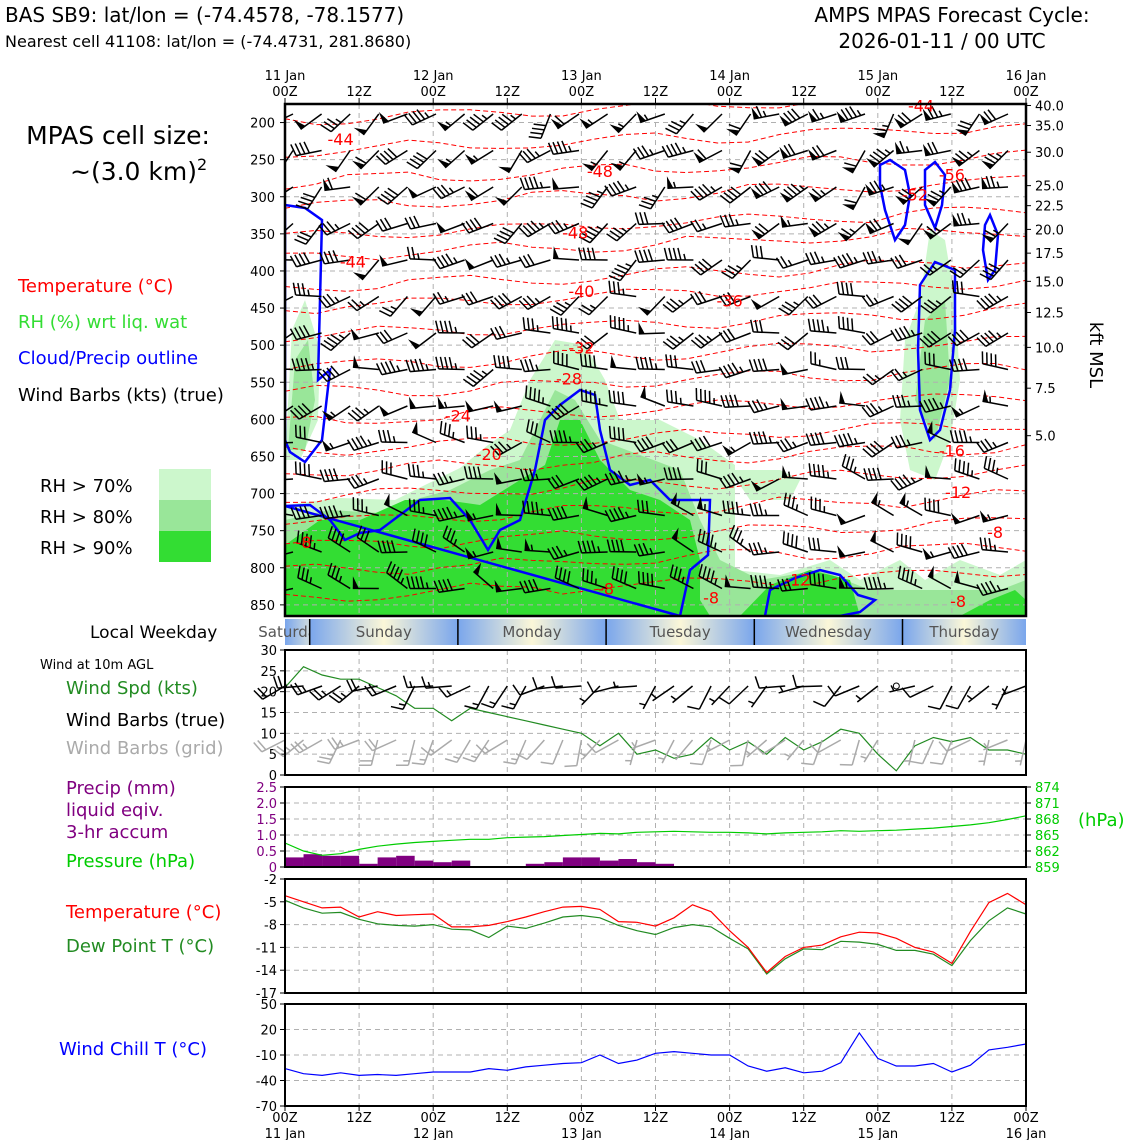 The width and height of the screenshot is (1140, 1140). I want to click on cloud-outline, so click(820, 592).